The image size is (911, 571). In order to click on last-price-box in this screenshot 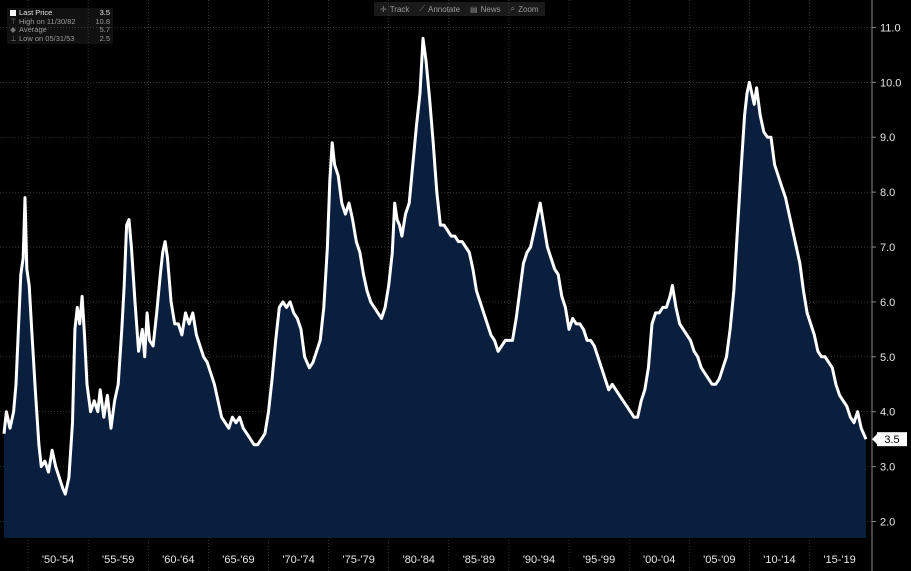, I will do `click(892, 439)`.